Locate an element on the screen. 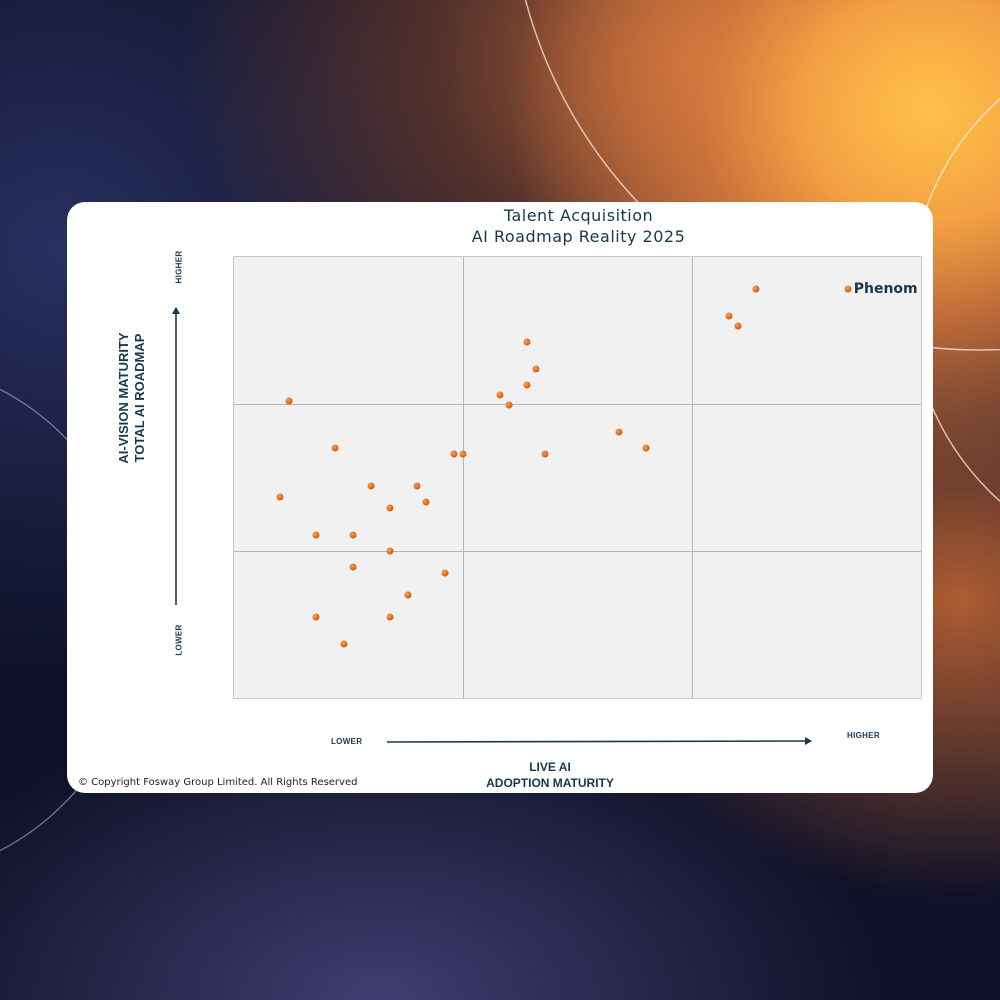 This screenshot has width=1000, height=1000. x-tick-high-label: Higher is located at coordinates (863, 735).